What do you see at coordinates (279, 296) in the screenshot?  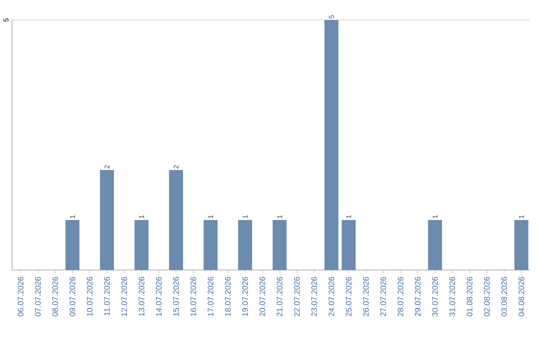 I see `x-tick-label: 21.07.2026` at bounding box center [279, 296].